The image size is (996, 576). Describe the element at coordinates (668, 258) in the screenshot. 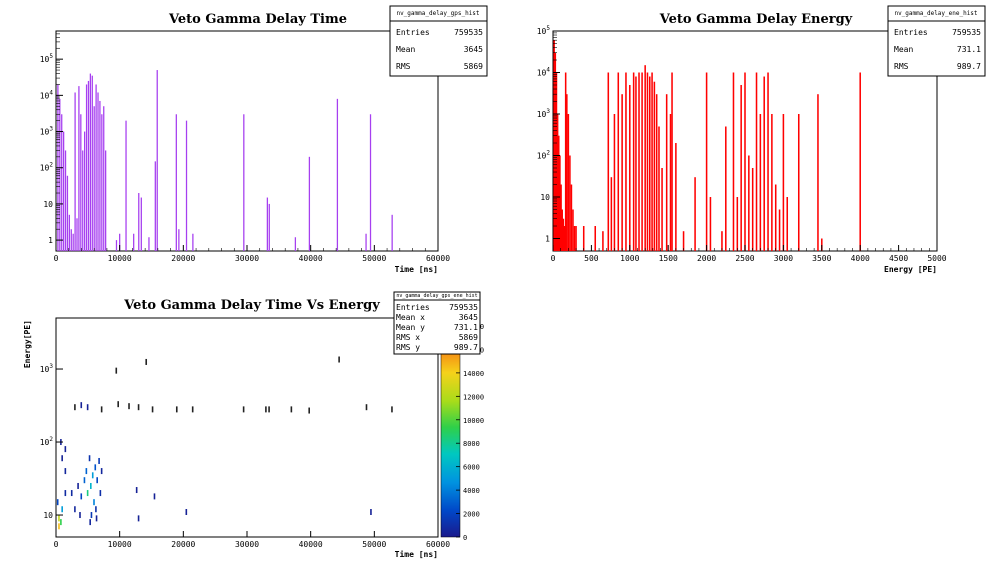

I see `x-tick-label: 1500` at that location.